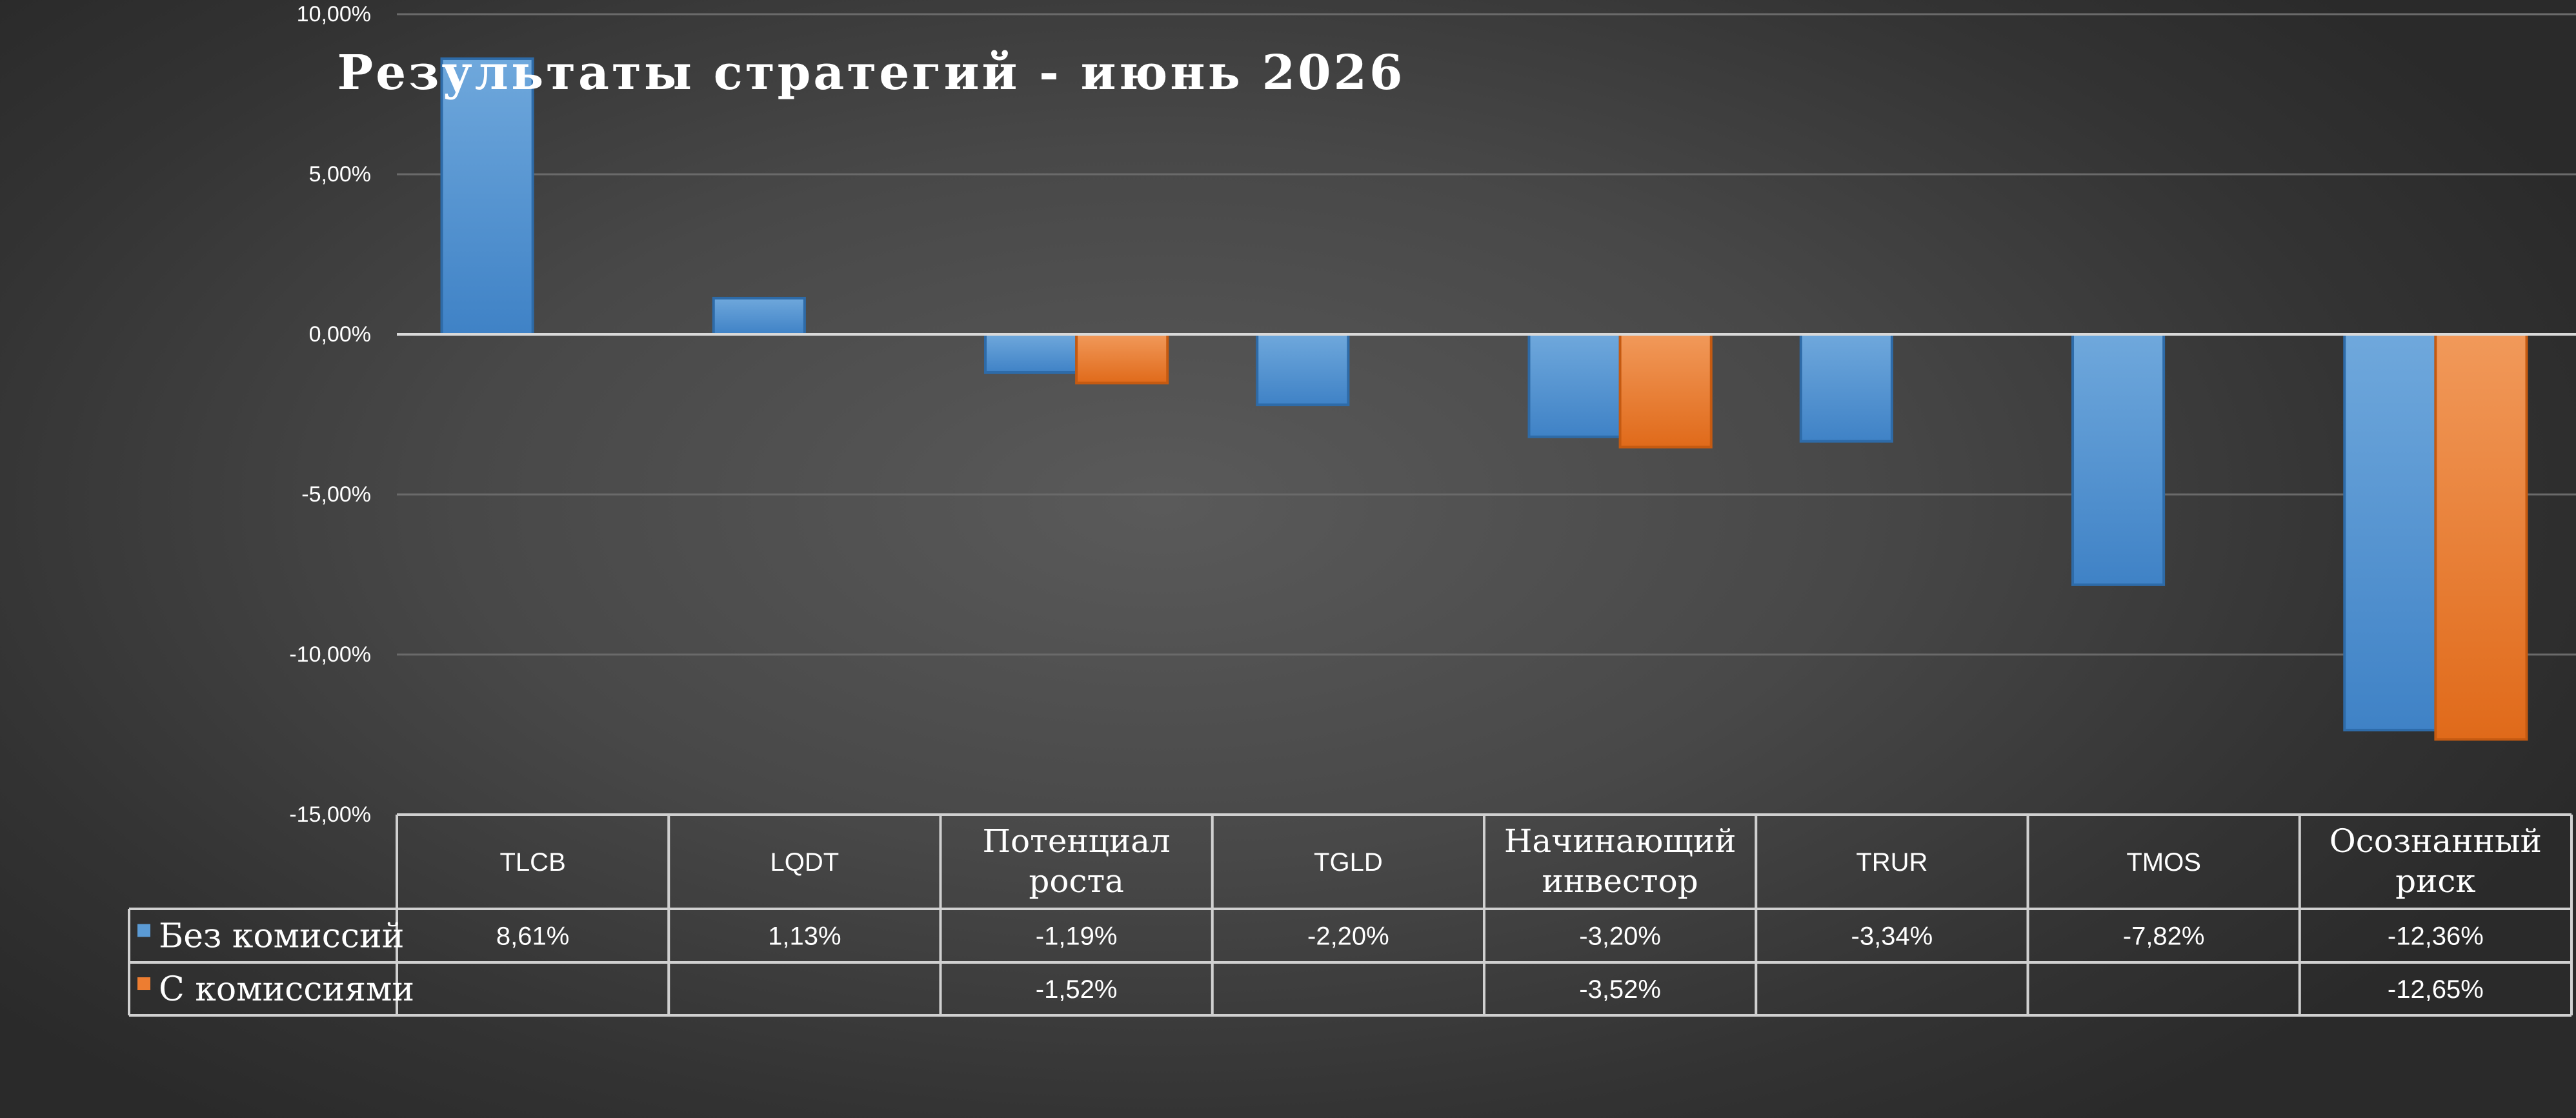 This screenshot has width=2576, height=1118. Describe the element at coordinates (2436, 989) in the screenshot. I see `data-label: -12,65%` at that location.